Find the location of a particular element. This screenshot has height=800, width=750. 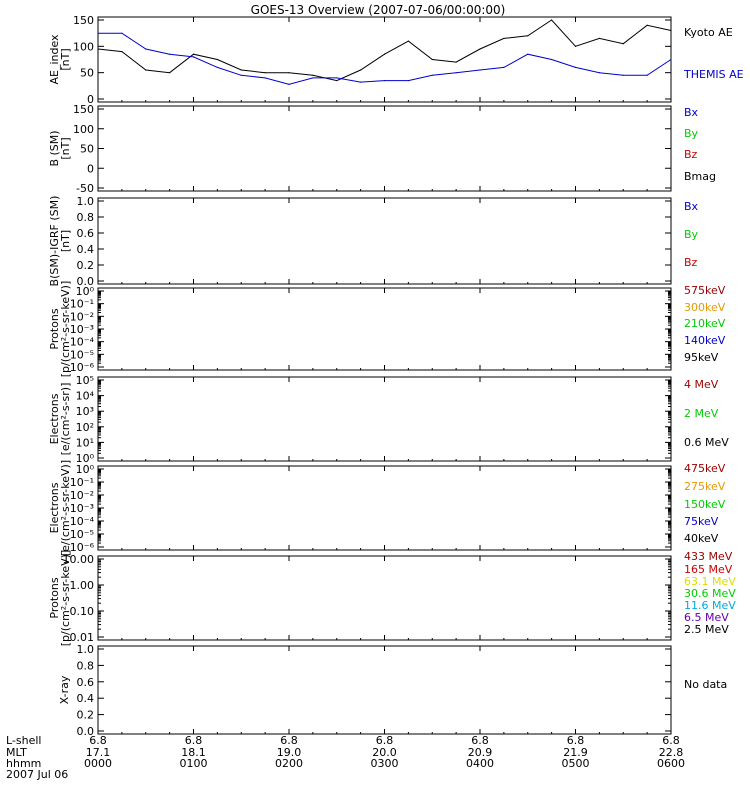

y-tick-label: 100 is located at coordinates (83, 129).